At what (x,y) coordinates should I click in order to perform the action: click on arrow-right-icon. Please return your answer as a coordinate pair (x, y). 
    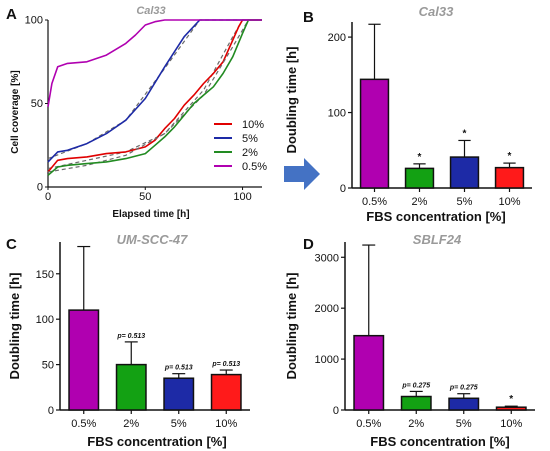
    Looking at the image, I should click on (302, 174).